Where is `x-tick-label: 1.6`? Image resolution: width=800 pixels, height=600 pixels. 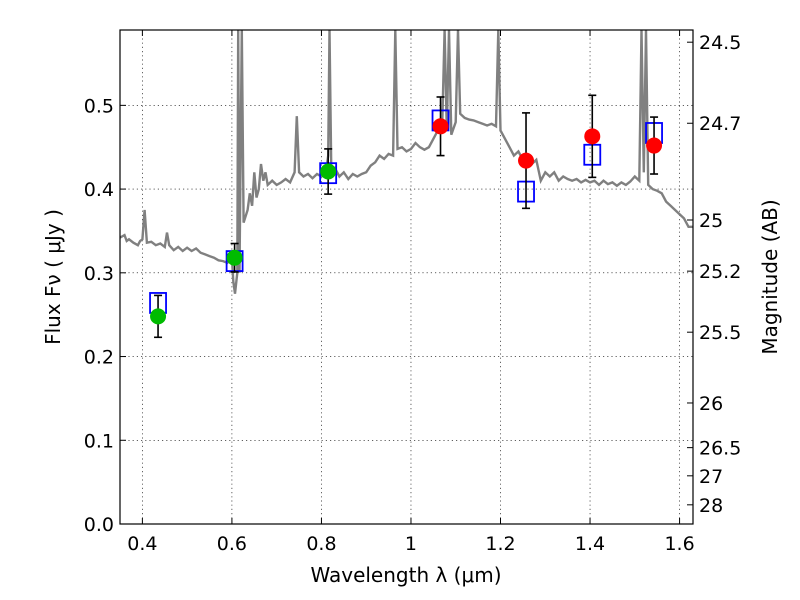
x-tick-label: 1.6 is located at coordinates (679, 544).